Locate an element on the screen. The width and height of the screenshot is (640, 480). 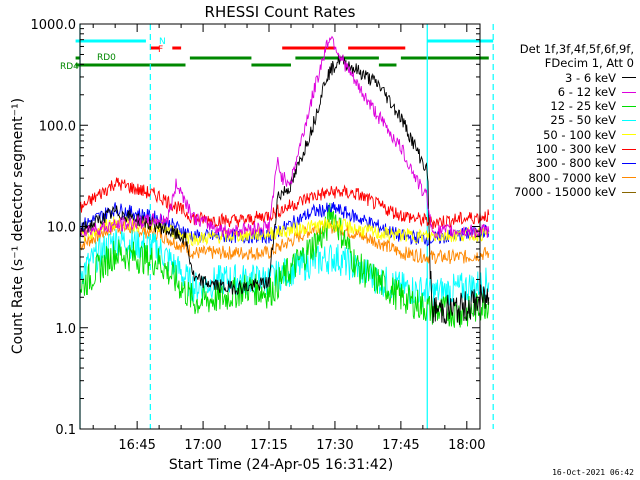
legend-entry-label: 7000 - 15000 keV is located at coordinates (564, 191).